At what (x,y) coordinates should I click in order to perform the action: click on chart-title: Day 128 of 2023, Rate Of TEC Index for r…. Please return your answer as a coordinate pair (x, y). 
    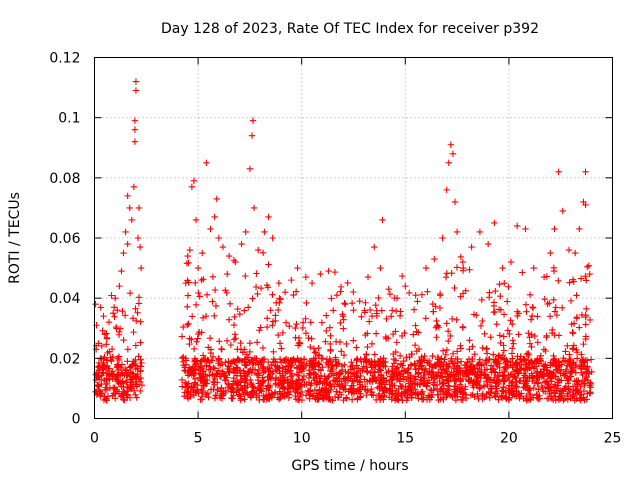
    Looking at the image, I should click on (350, 29).